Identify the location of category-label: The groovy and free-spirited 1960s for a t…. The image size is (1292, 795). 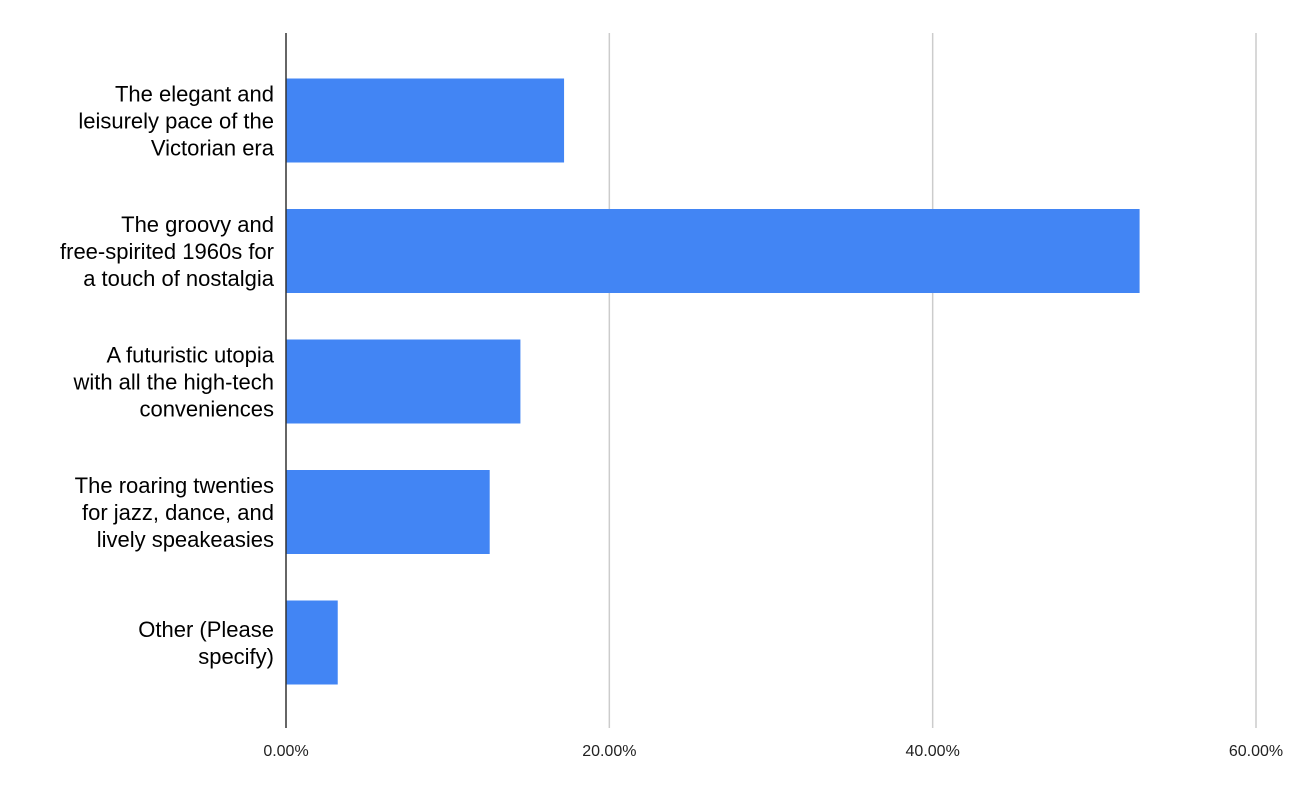
(167, 251).